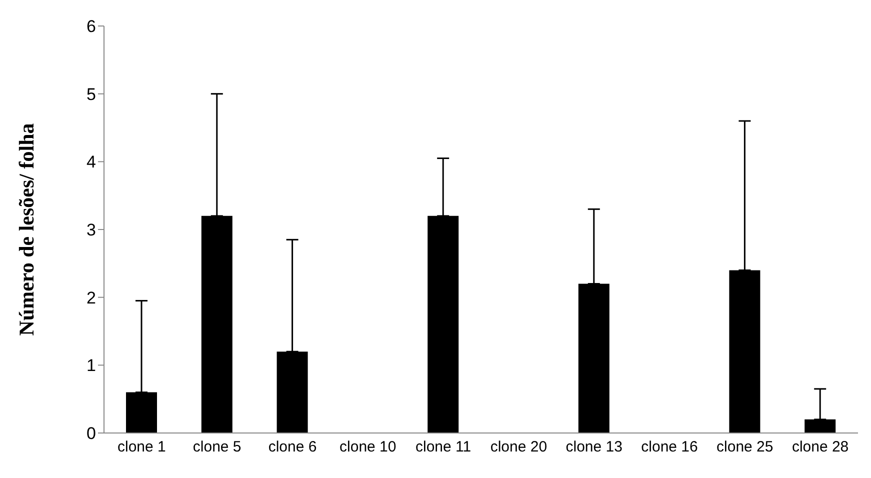 Image resolution: width=871 pixels, height=478 pixels. I want to click on x-tick-label: clone 16, so click(669, 447).